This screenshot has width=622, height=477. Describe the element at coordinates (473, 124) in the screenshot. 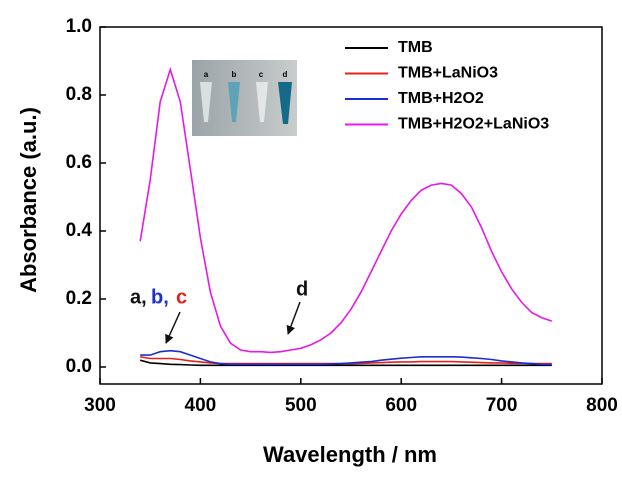

I see `legend-label: TMB+H2O2+LaNiO3` at that location.